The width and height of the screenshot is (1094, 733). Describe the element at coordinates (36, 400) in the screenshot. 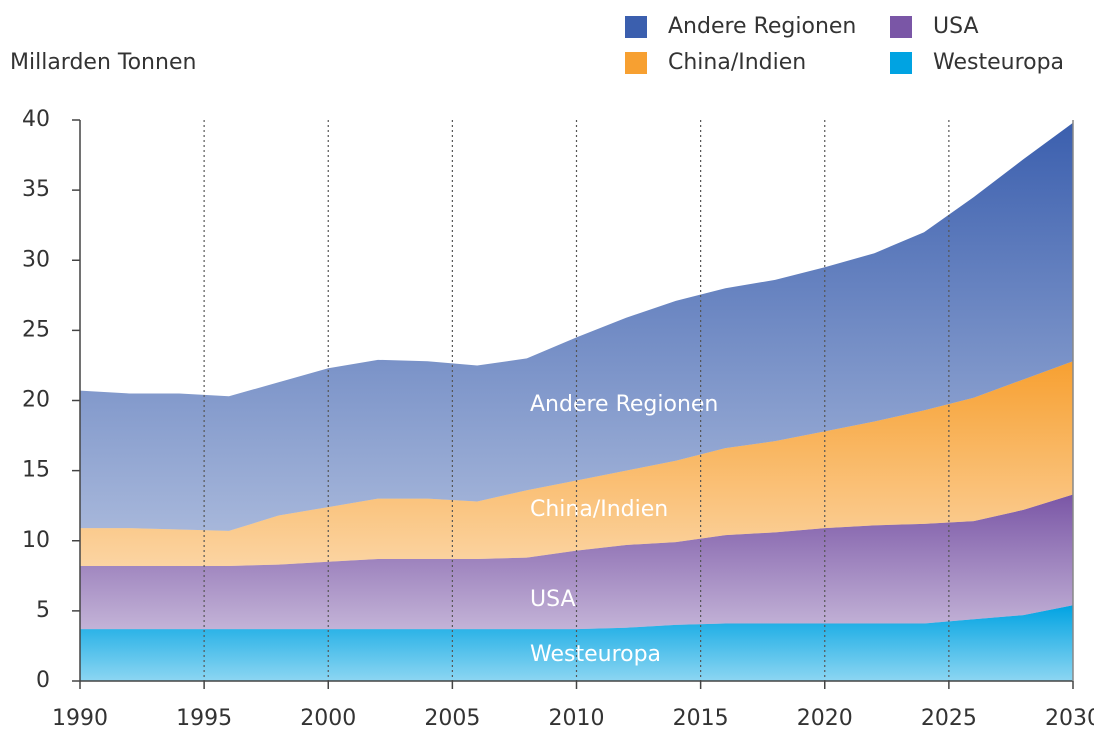

I see `y-tick-label: 20` at that location.